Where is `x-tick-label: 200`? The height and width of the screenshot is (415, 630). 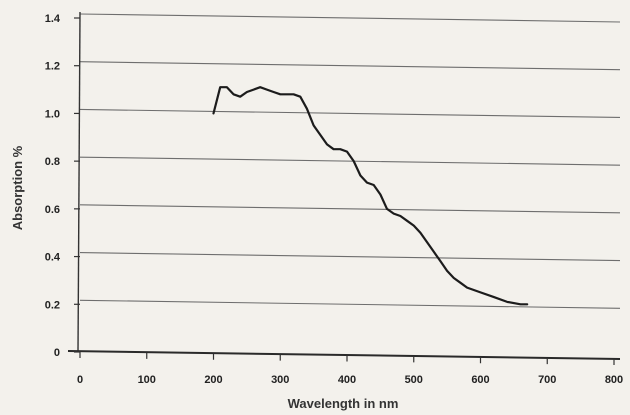
x-tick-label: 200 is located at coordinates (213, 380).